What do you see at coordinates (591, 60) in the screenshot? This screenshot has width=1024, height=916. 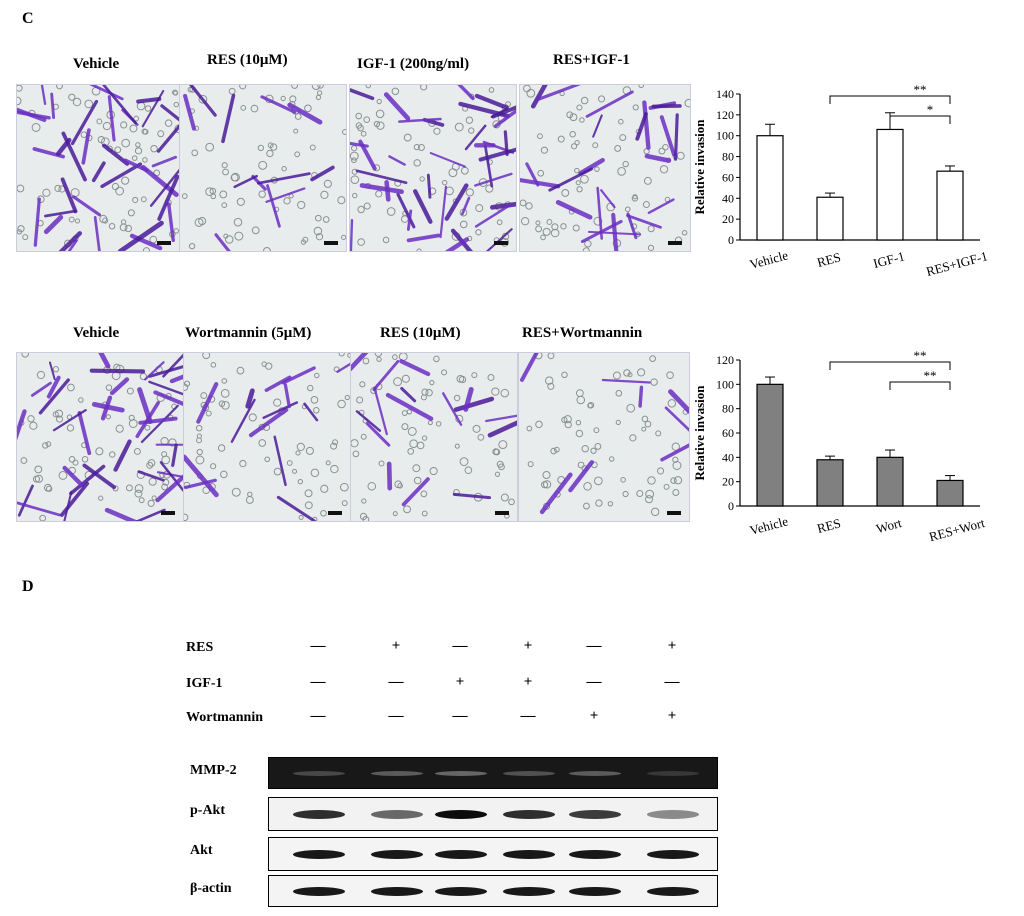 I see `row1-title-res-igf1: RES+IGF-1` at bounding box center [591, 60].